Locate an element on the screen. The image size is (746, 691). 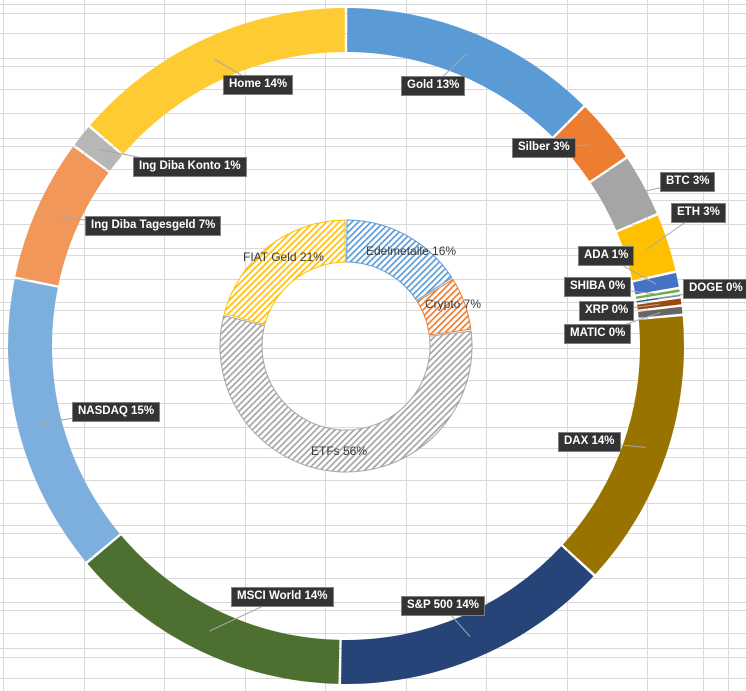
data-label-gold: Gold 13% is located at coordinates (433, 86).